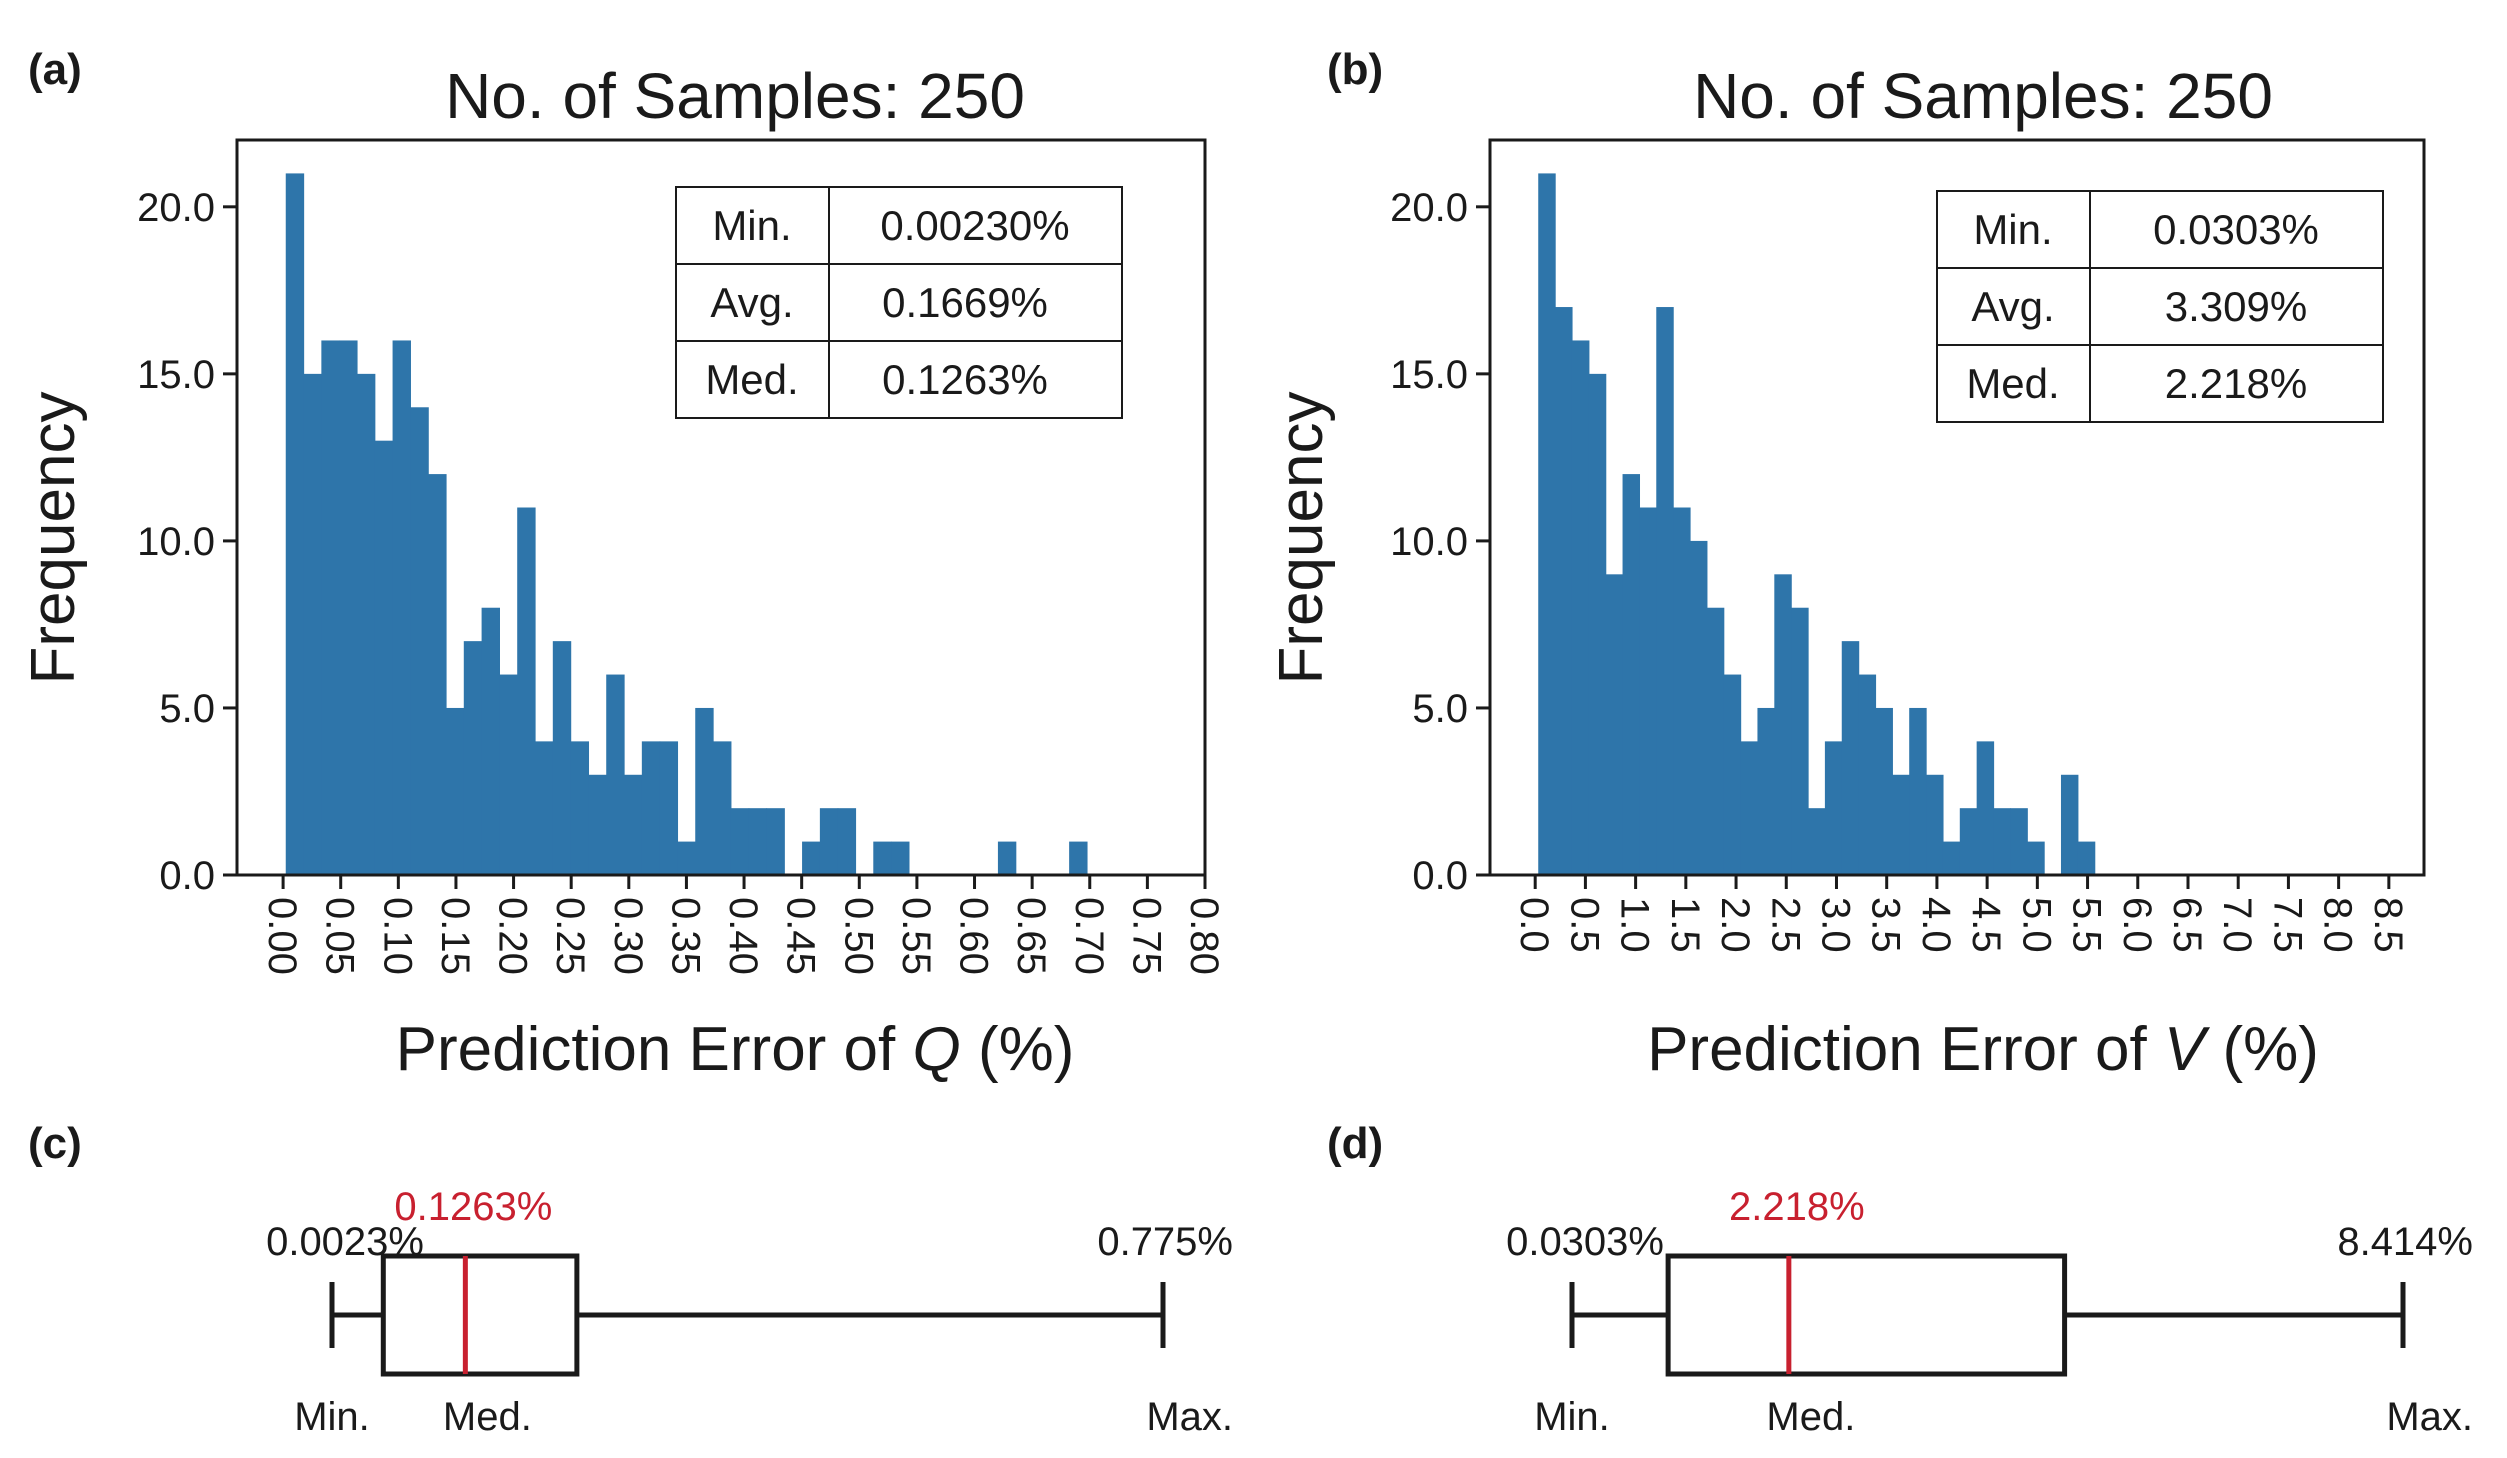 The height and width of the screenshot is (1458, 2507). What do you see at coordinates (1572, 1417) in the screenshot?
I see `min-label-d: Min.` at bounding box center [1572, 1417].